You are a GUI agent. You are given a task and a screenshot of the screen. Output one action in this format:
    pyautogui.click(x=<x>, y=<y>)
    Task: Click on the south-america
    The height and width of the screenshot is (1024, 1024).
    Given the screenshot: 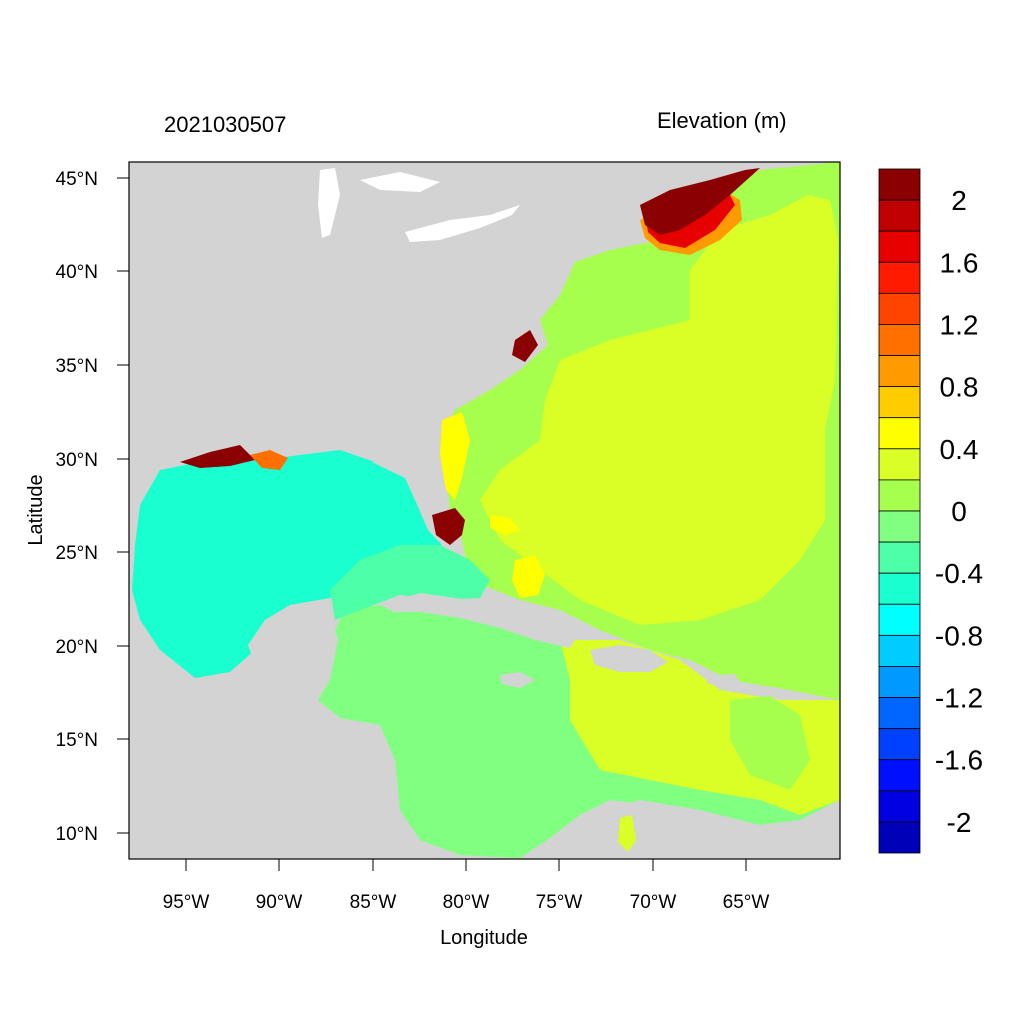 What is the action you would take?
    pyautogui.click(x=680, y=829)
    